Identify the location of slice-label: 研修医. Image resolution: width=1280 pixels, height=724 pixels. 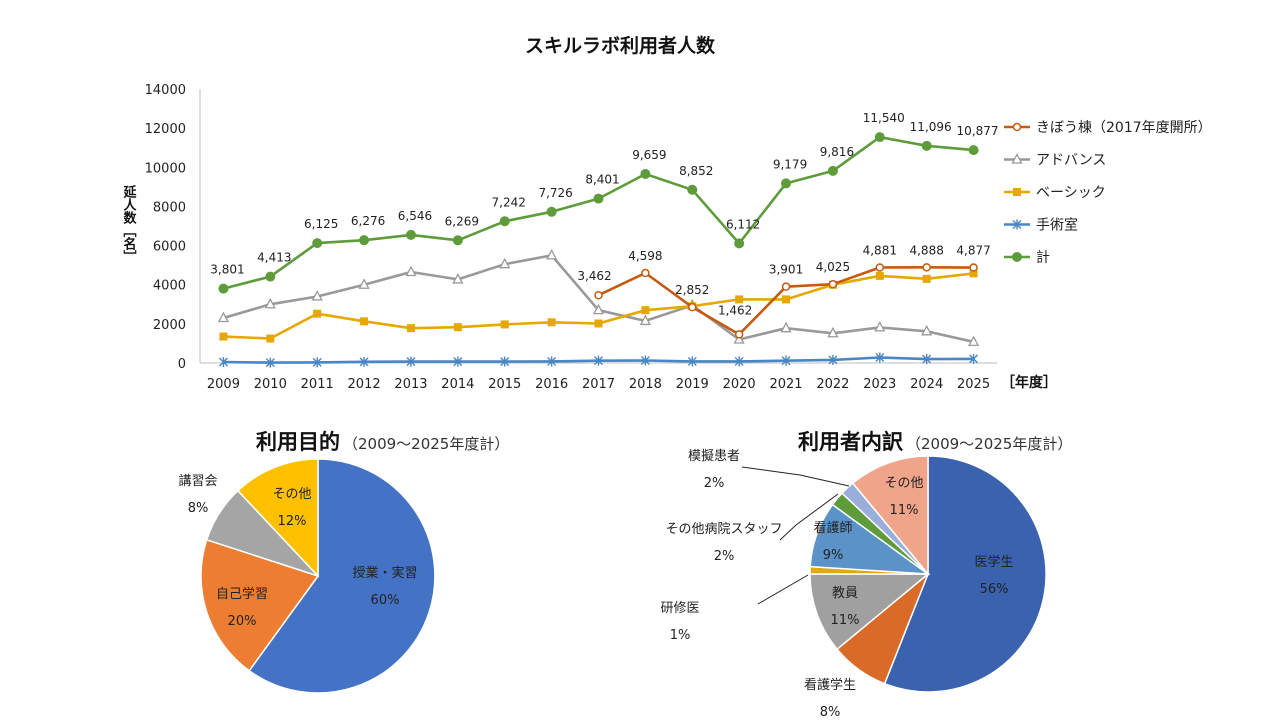
(679, 608).